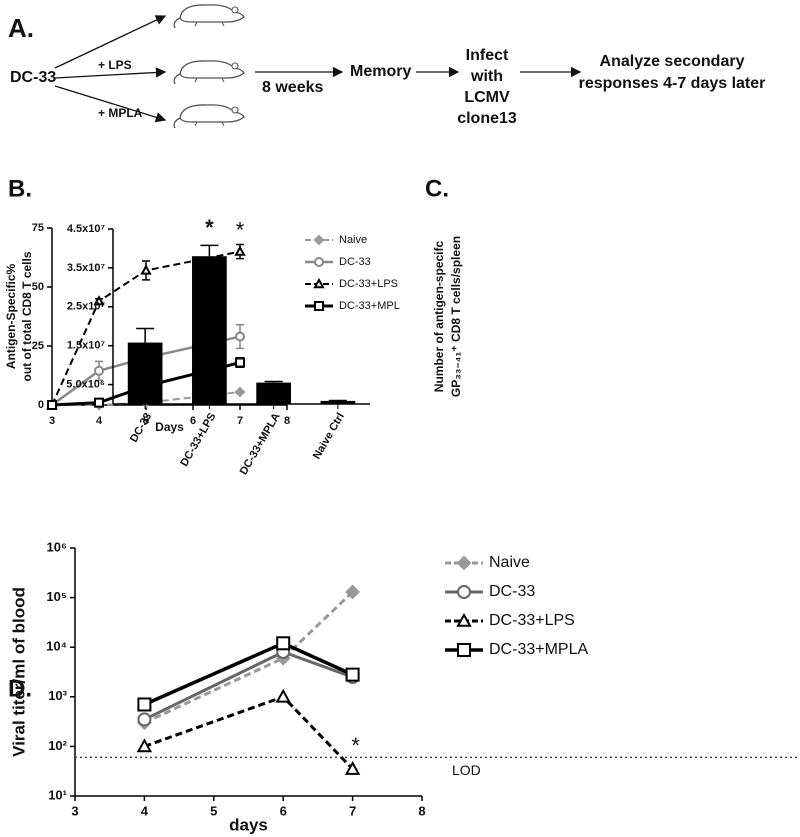 The width and height of the screenshot is (800, 837). Describe the element at coordinates (38, 228) in the screenshot. I see `y-tick-label: 75` at that location.